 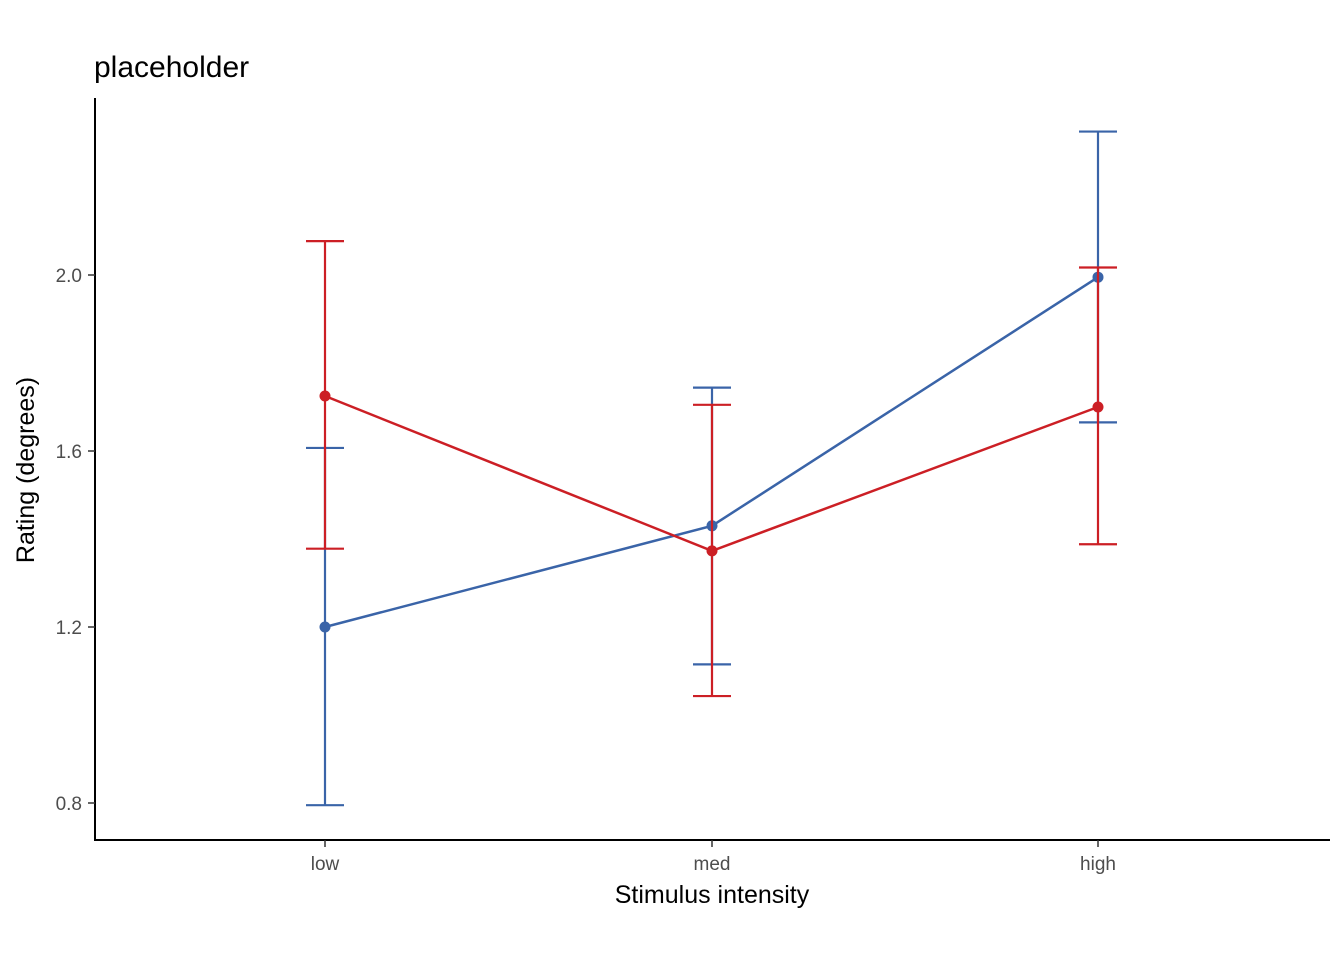 What do you see at coordinates (75, 540) in the screenshot?
I see `y-ticks: 0.8 1.2 1.6 2.0` at bounding box center [75, 540].